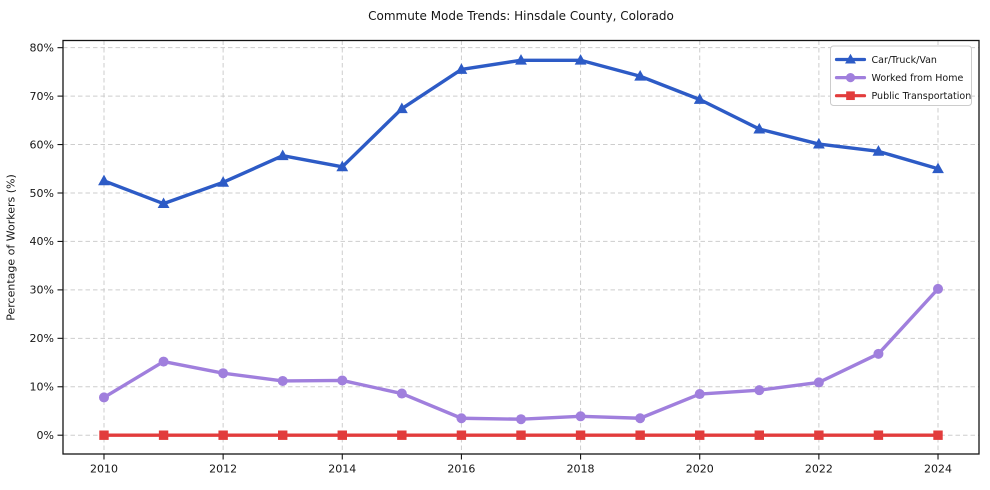 Image resolution: width=990 pixels, height=490 pixels. Describe the element at coordinates (42, 193) in the screenshot. I see `y-tick-label: 50%` at that location.